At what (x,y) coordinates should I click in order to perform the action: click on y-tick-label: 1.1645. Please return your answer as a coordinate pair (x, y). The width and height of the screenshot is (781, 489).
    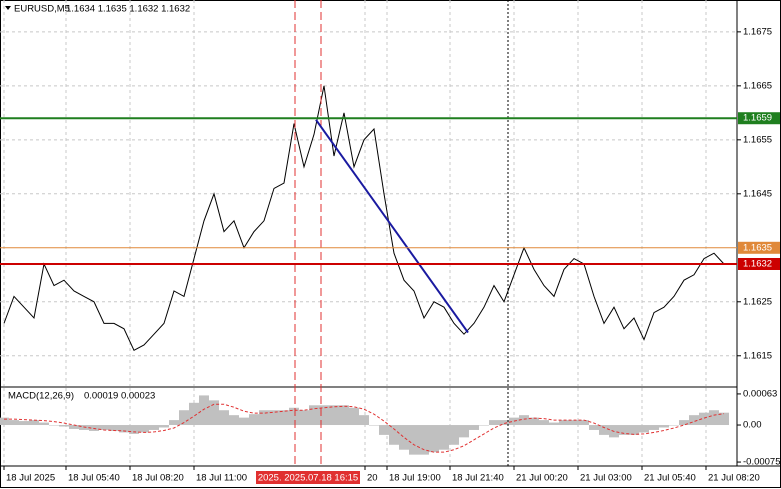
    Looking at the image, I should click on (757, 193).